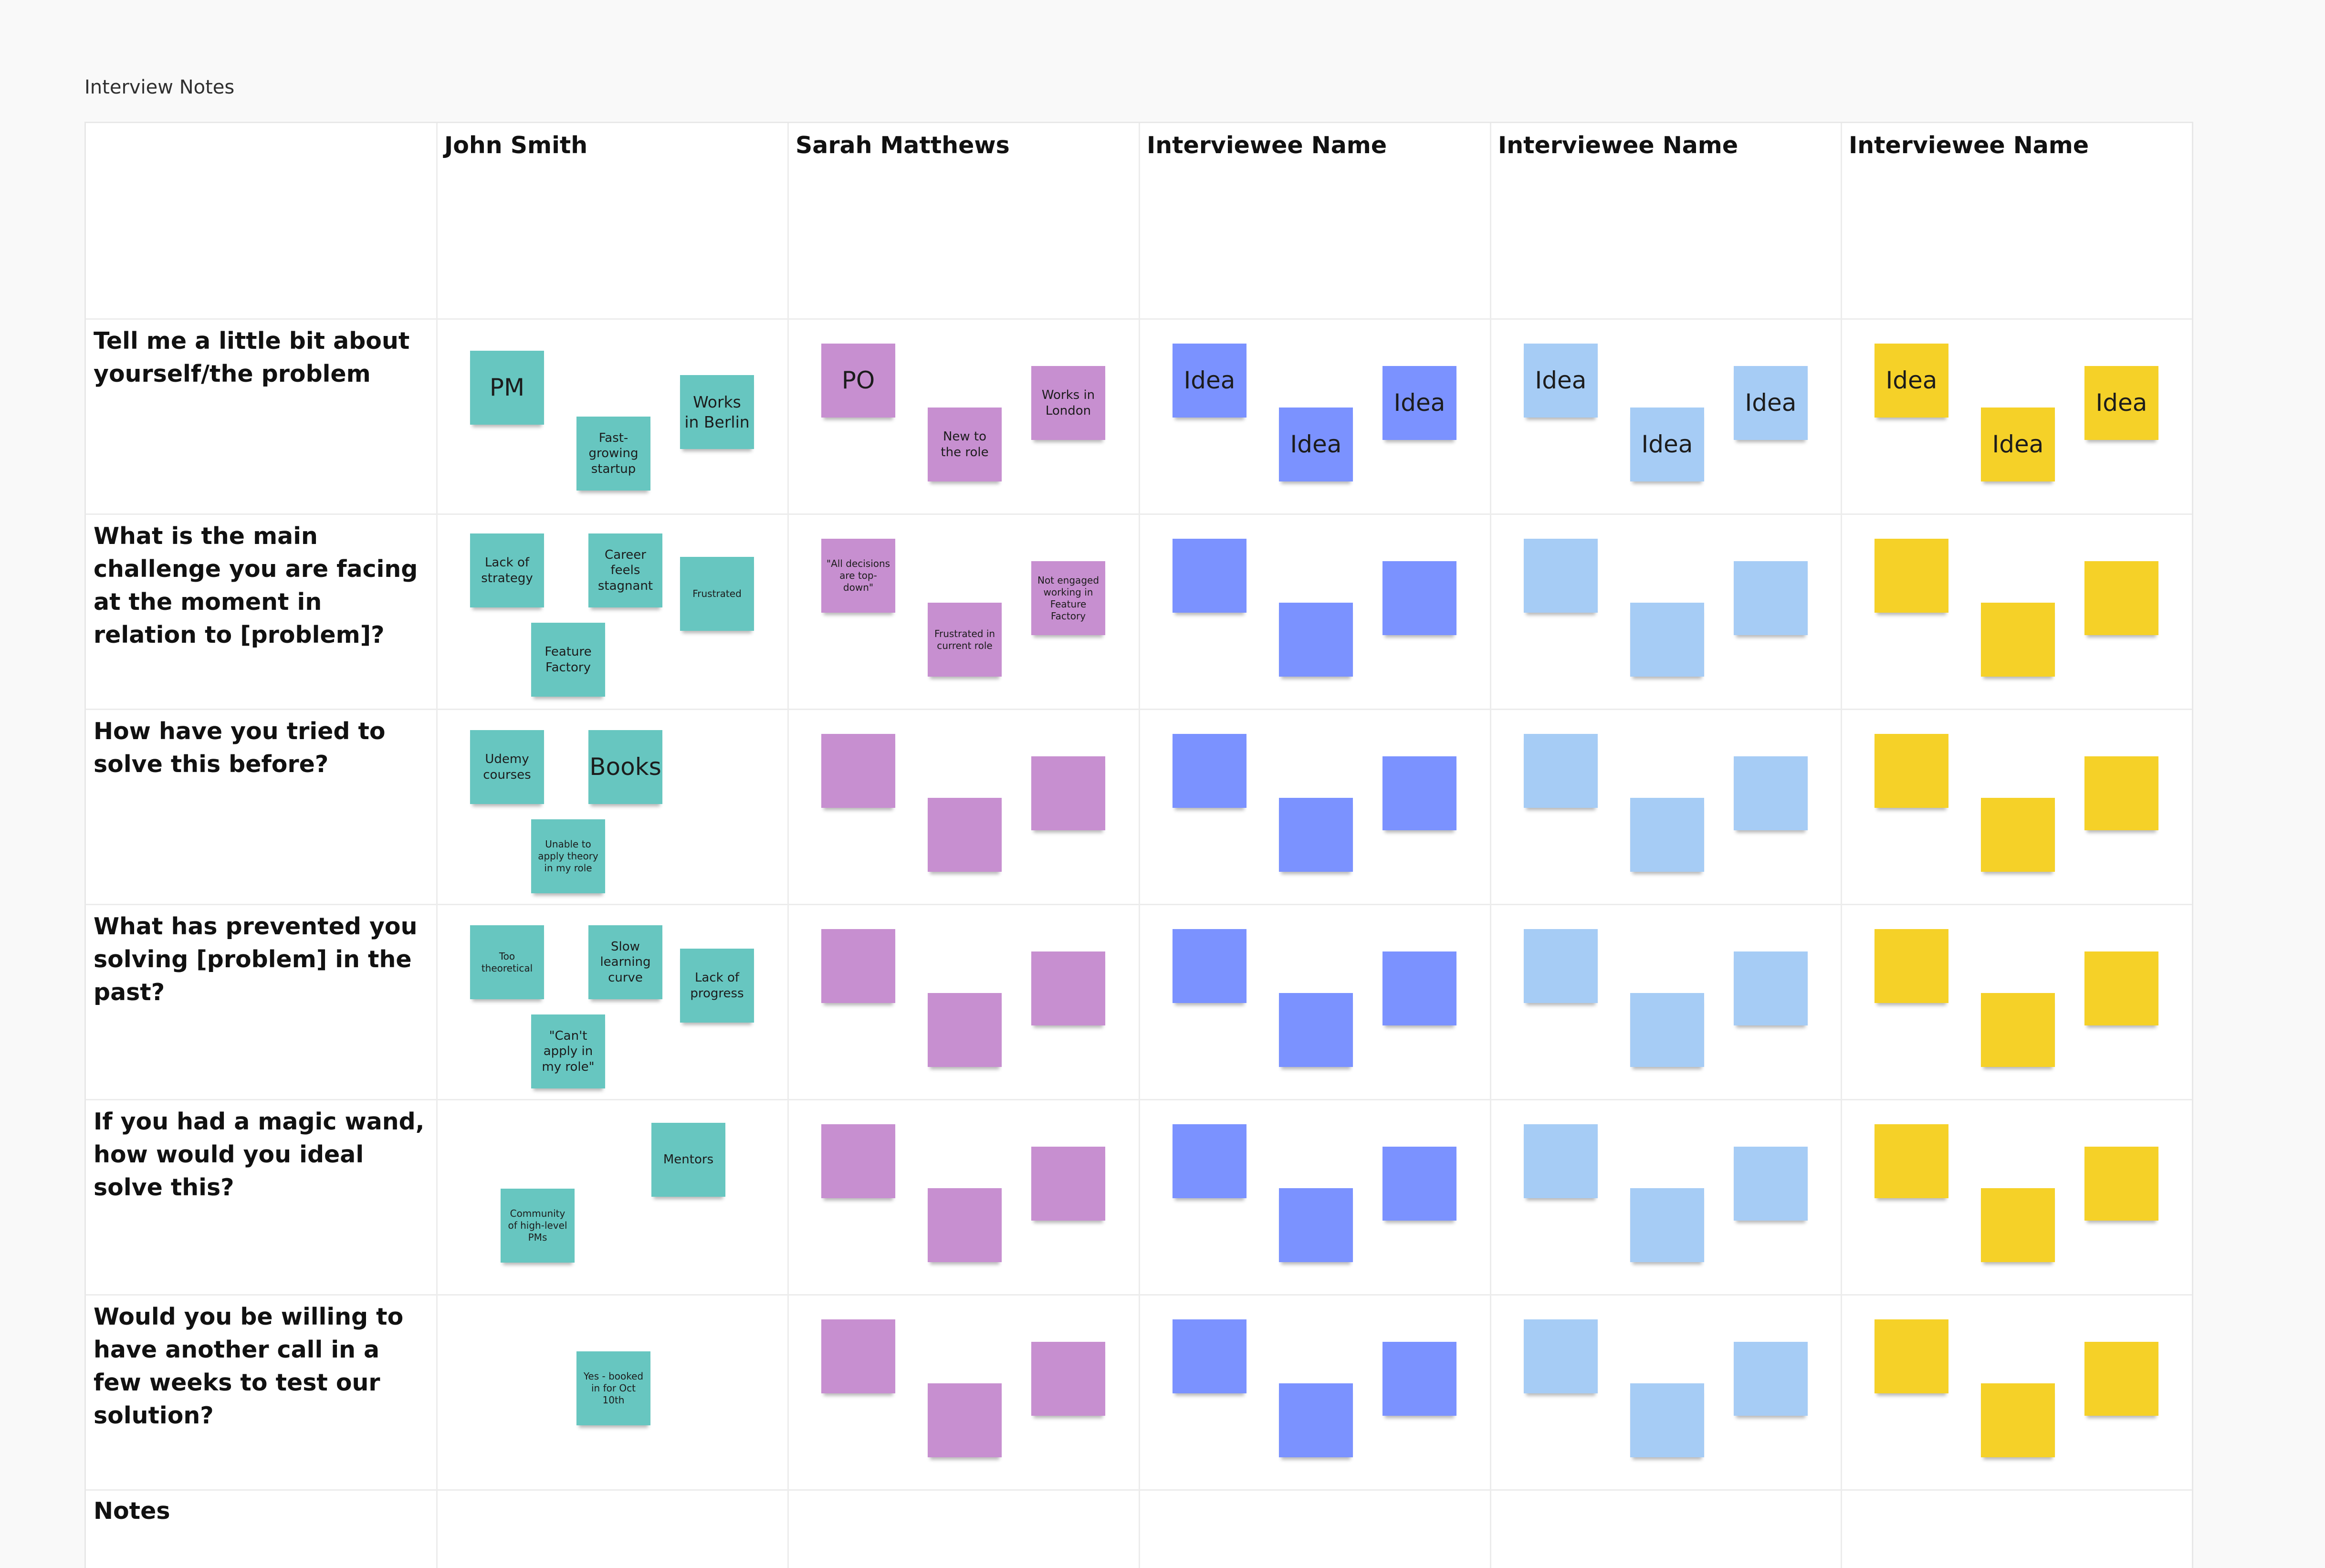 The height and width of the screenshot is (1568, 2325). What do you see at coordinates (903, 146) in the screenshot?
I see `column-header-sarah-matthews: Sarah Matthews` at bounding box center [903, 146].